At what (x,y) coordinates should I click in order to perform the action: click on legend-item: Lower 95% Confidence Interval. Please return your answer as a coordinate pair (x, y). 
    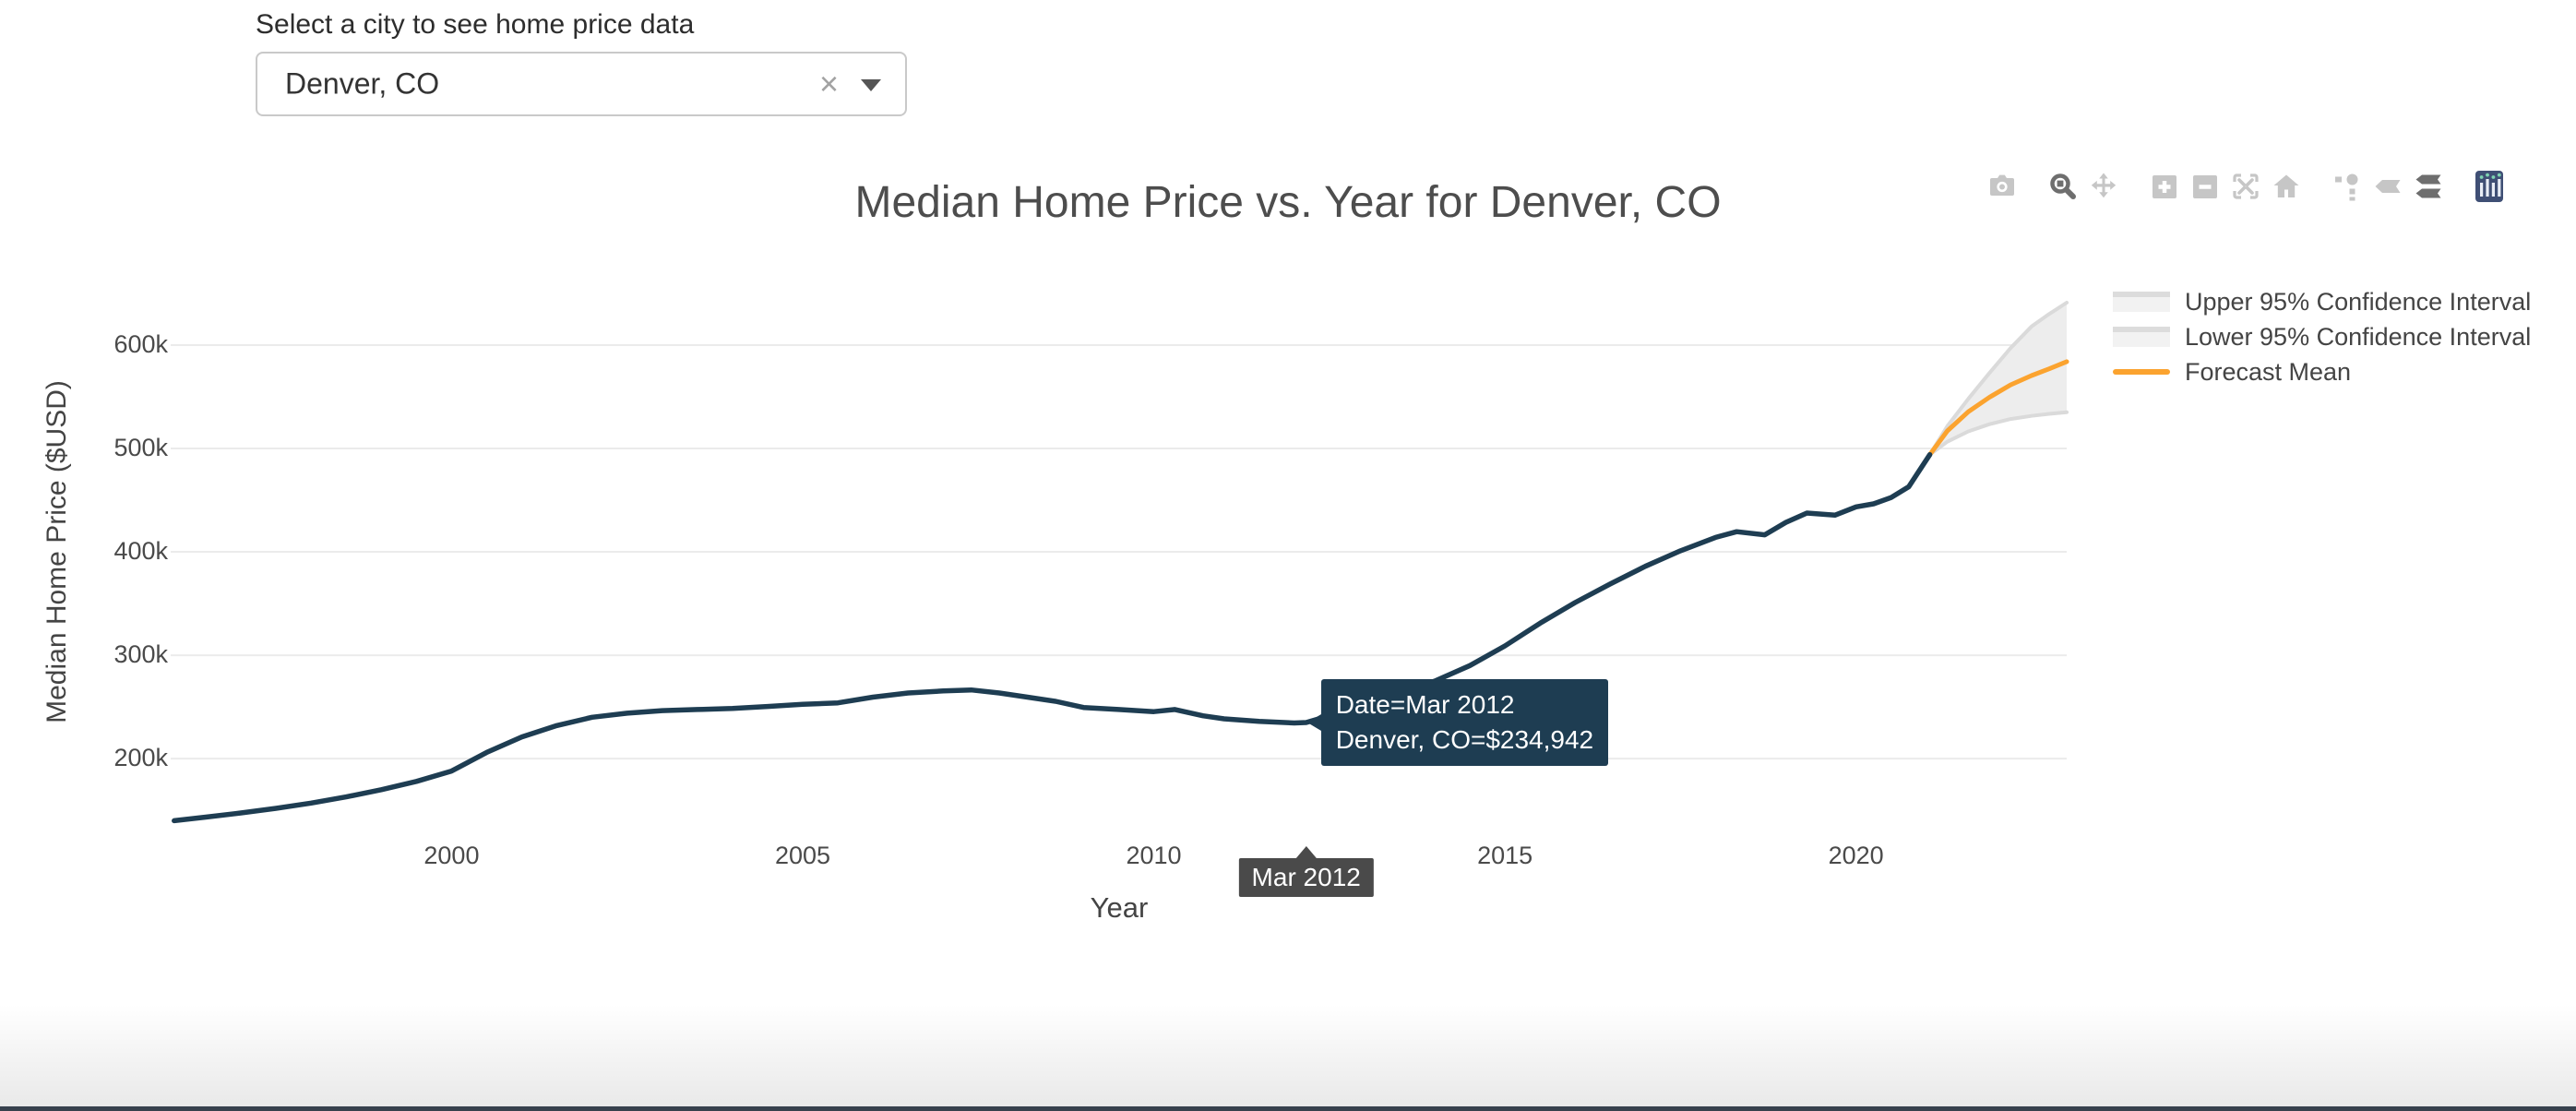
    Looking at the image, I should click on (2322, 336).